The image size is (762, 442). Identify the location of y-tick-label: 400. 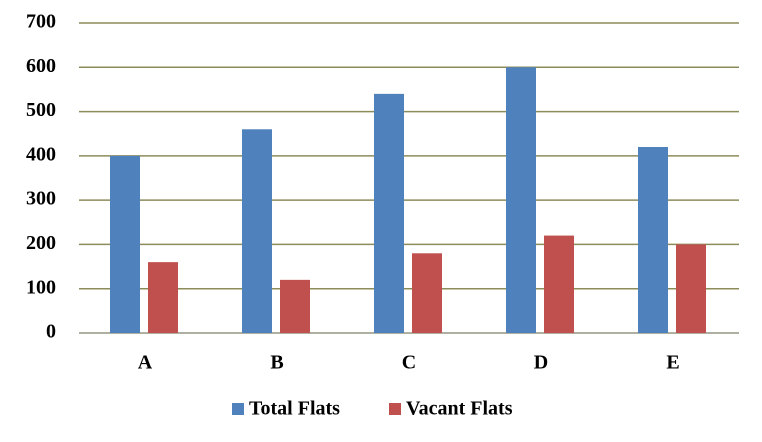
(41, 154).